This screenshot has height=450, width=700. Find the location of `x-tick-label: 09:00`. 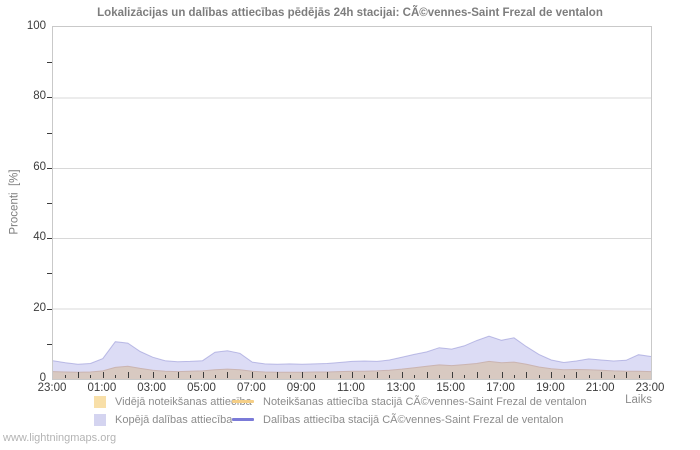

x-tick-label: 09:00 is located at coordinates (301, 388).